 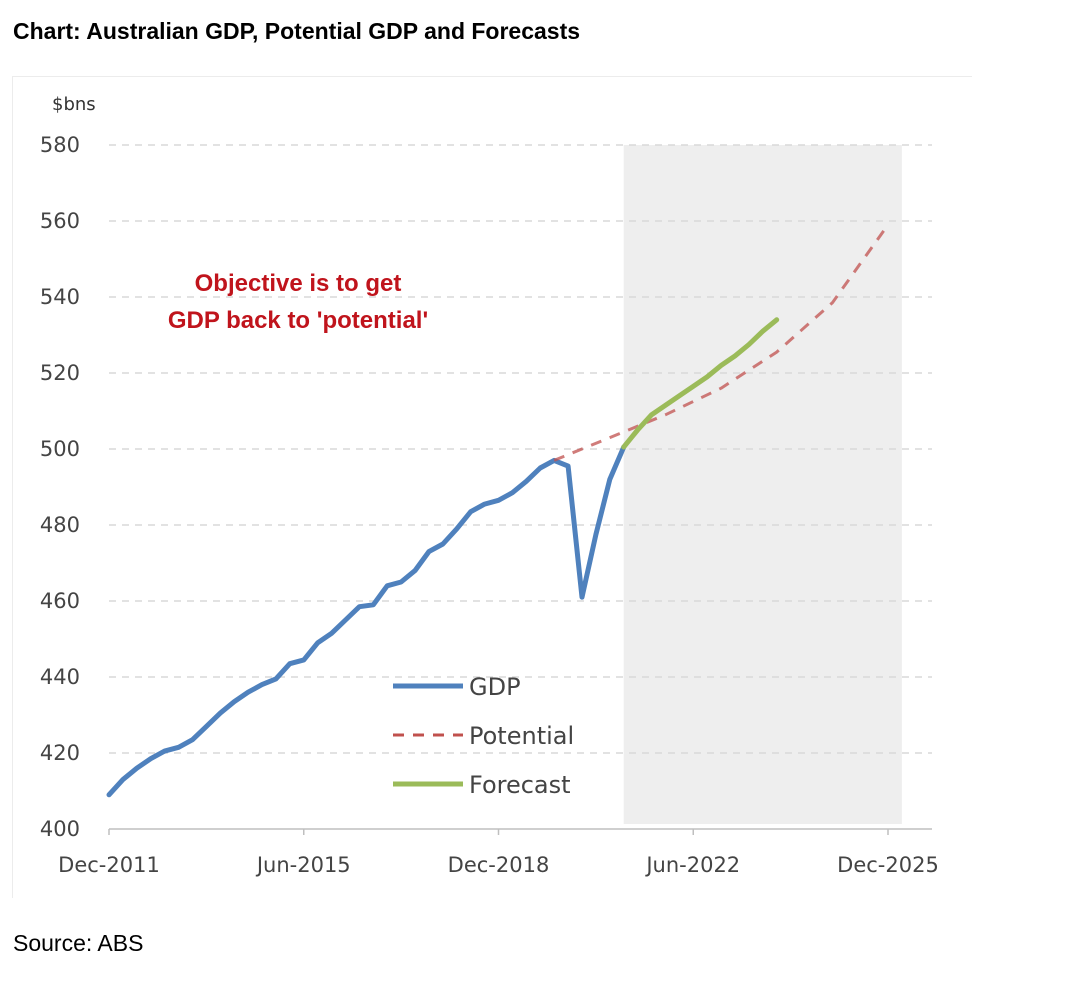 I want to click on y-tick-label-540: 540, so click(x=60, y=297).